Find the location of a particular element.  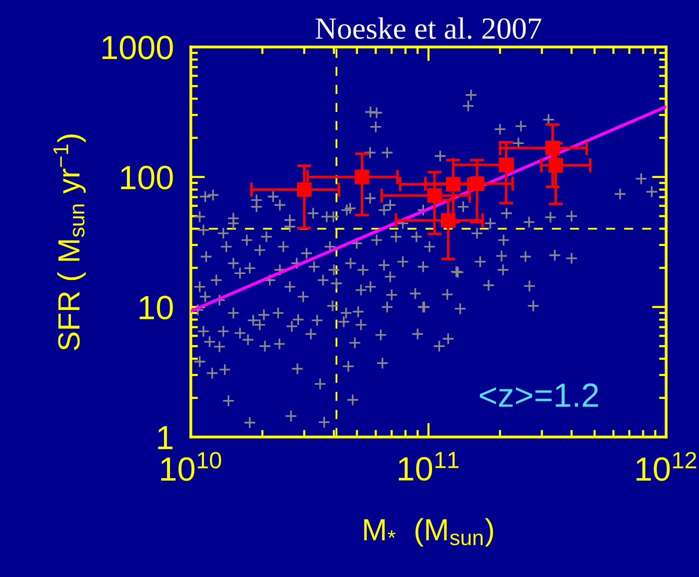

annotation: <z>=1.2 is located at coordinates (539, 395).